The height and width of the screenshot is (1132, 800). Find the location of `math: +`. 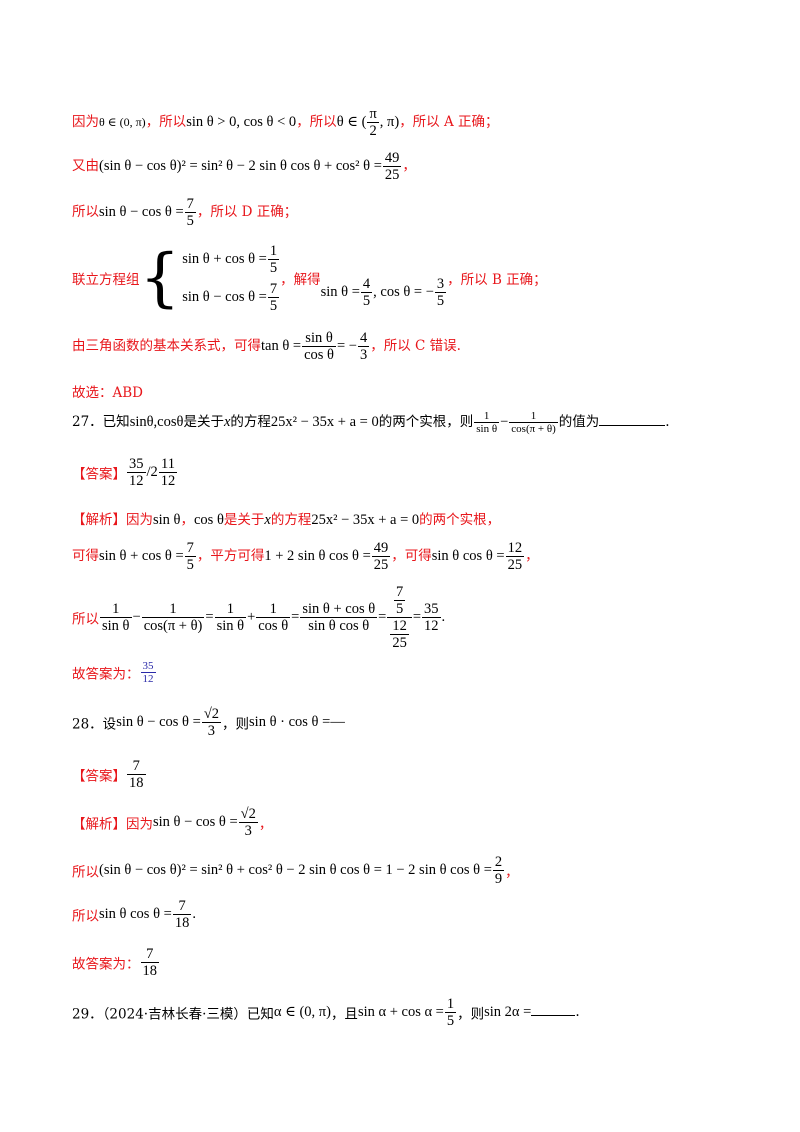

math: + is located at coordinates (251, 617).